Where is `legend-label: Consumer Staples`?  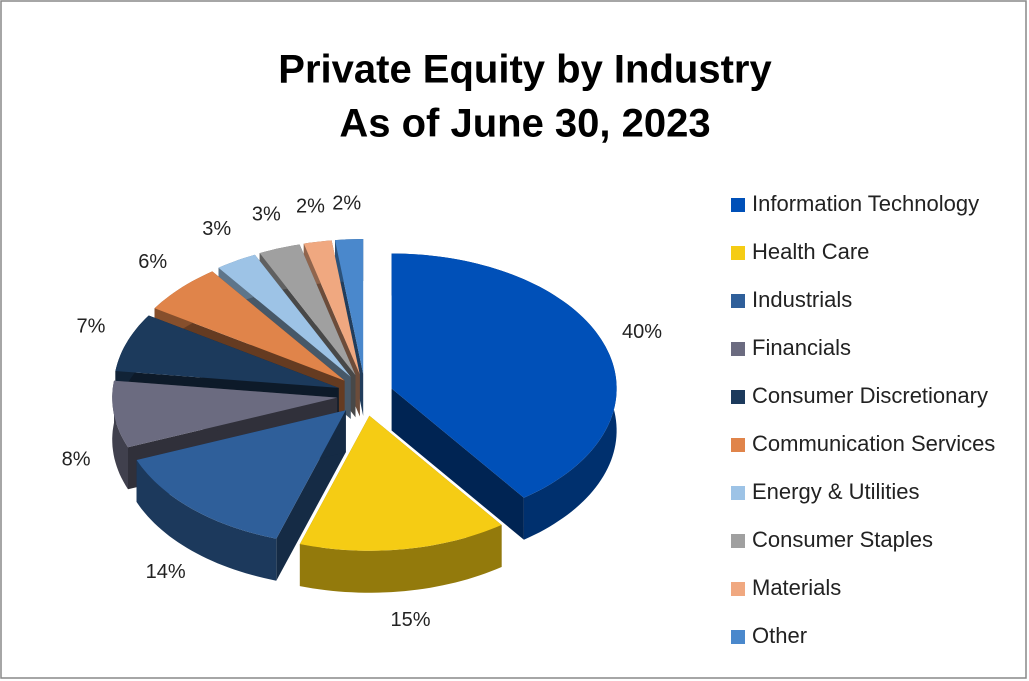 legend-label: Consumer Staples is located at coordinates (842, 539).